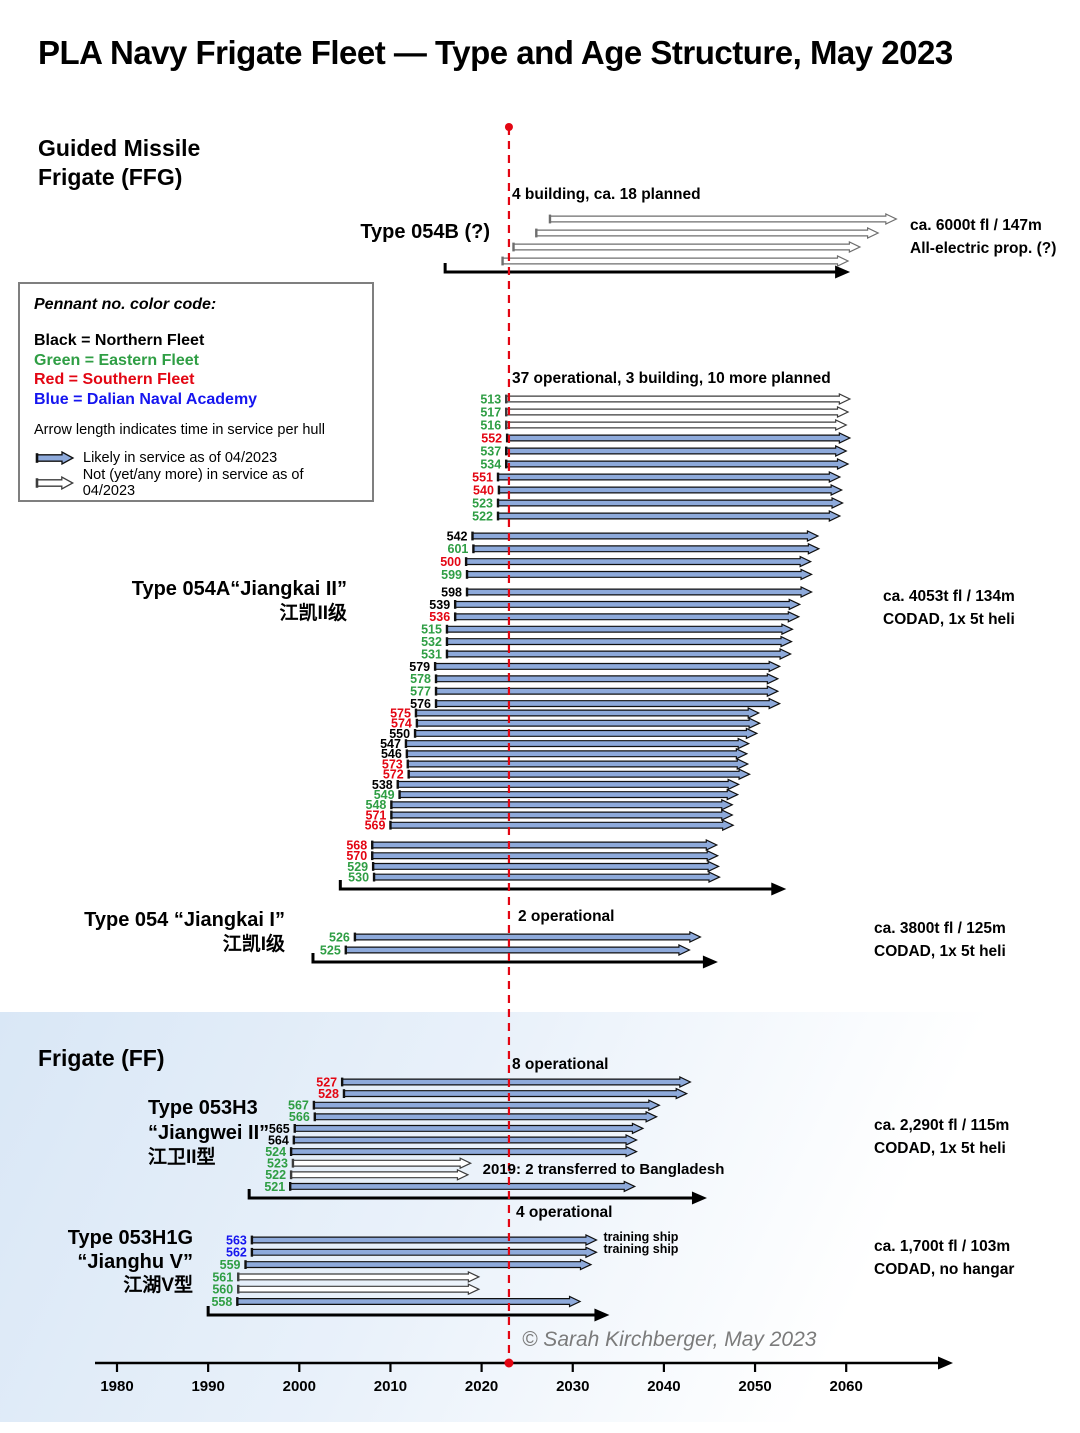 Image resolution: width=1080 pixels, height=1433 pixels. Describe the element at coordinates (275, 1152) in the screenshot. I see `pennant-label: 524` at that location.